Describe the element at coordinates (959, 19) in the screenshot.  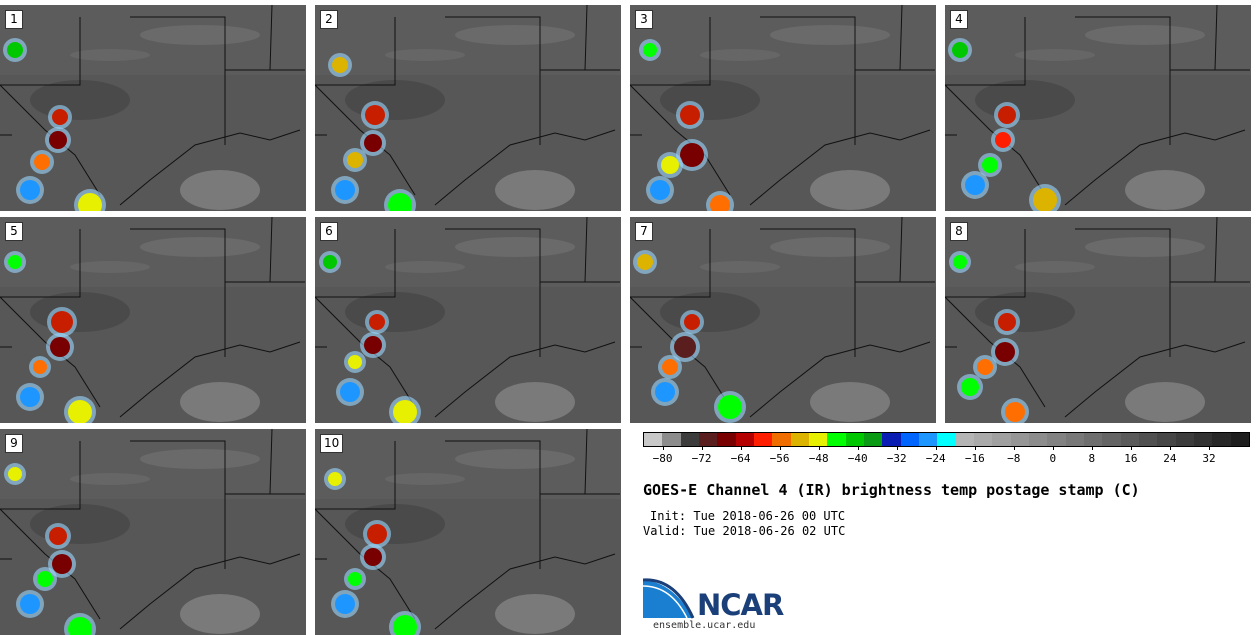
I see `panel-number-label: 4` at that location.